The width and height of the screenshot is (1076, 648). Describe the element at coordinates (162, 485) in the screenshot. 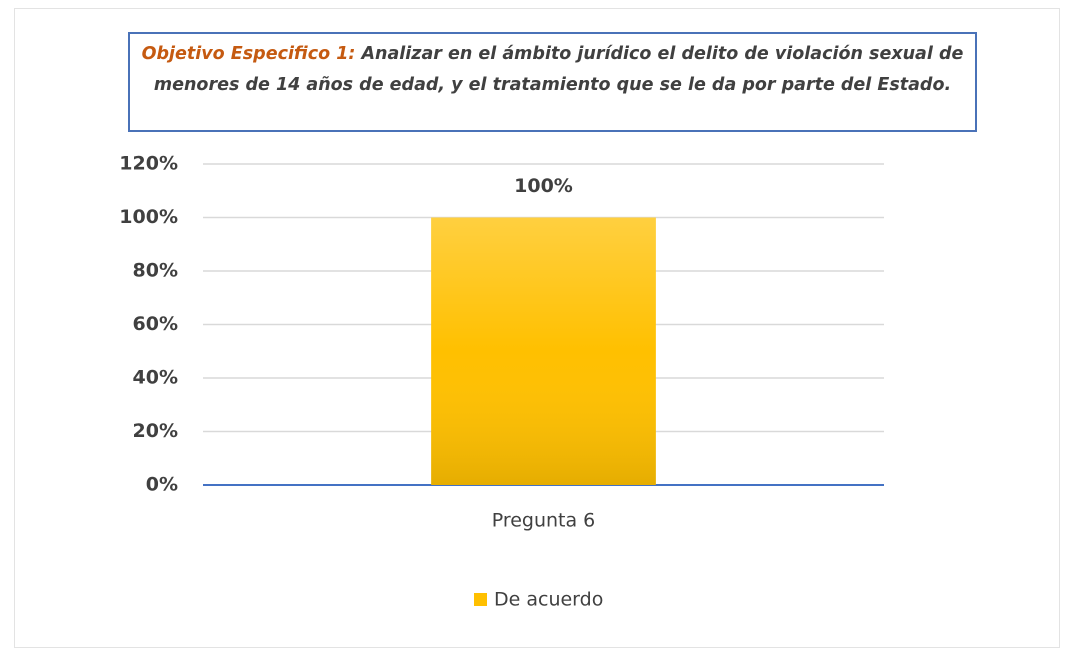

I see `y-tick-label: 0%` at that location.